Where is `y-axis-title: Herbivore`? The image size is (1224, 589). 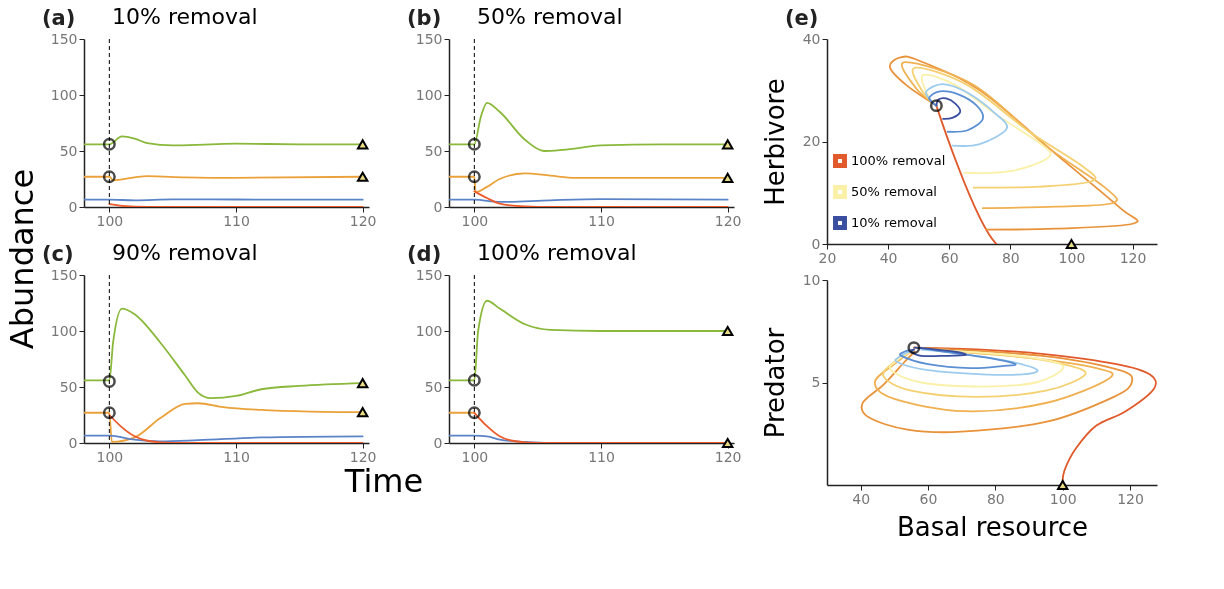 y-axis-title: Herbivore is located at coordinates (774, 142).